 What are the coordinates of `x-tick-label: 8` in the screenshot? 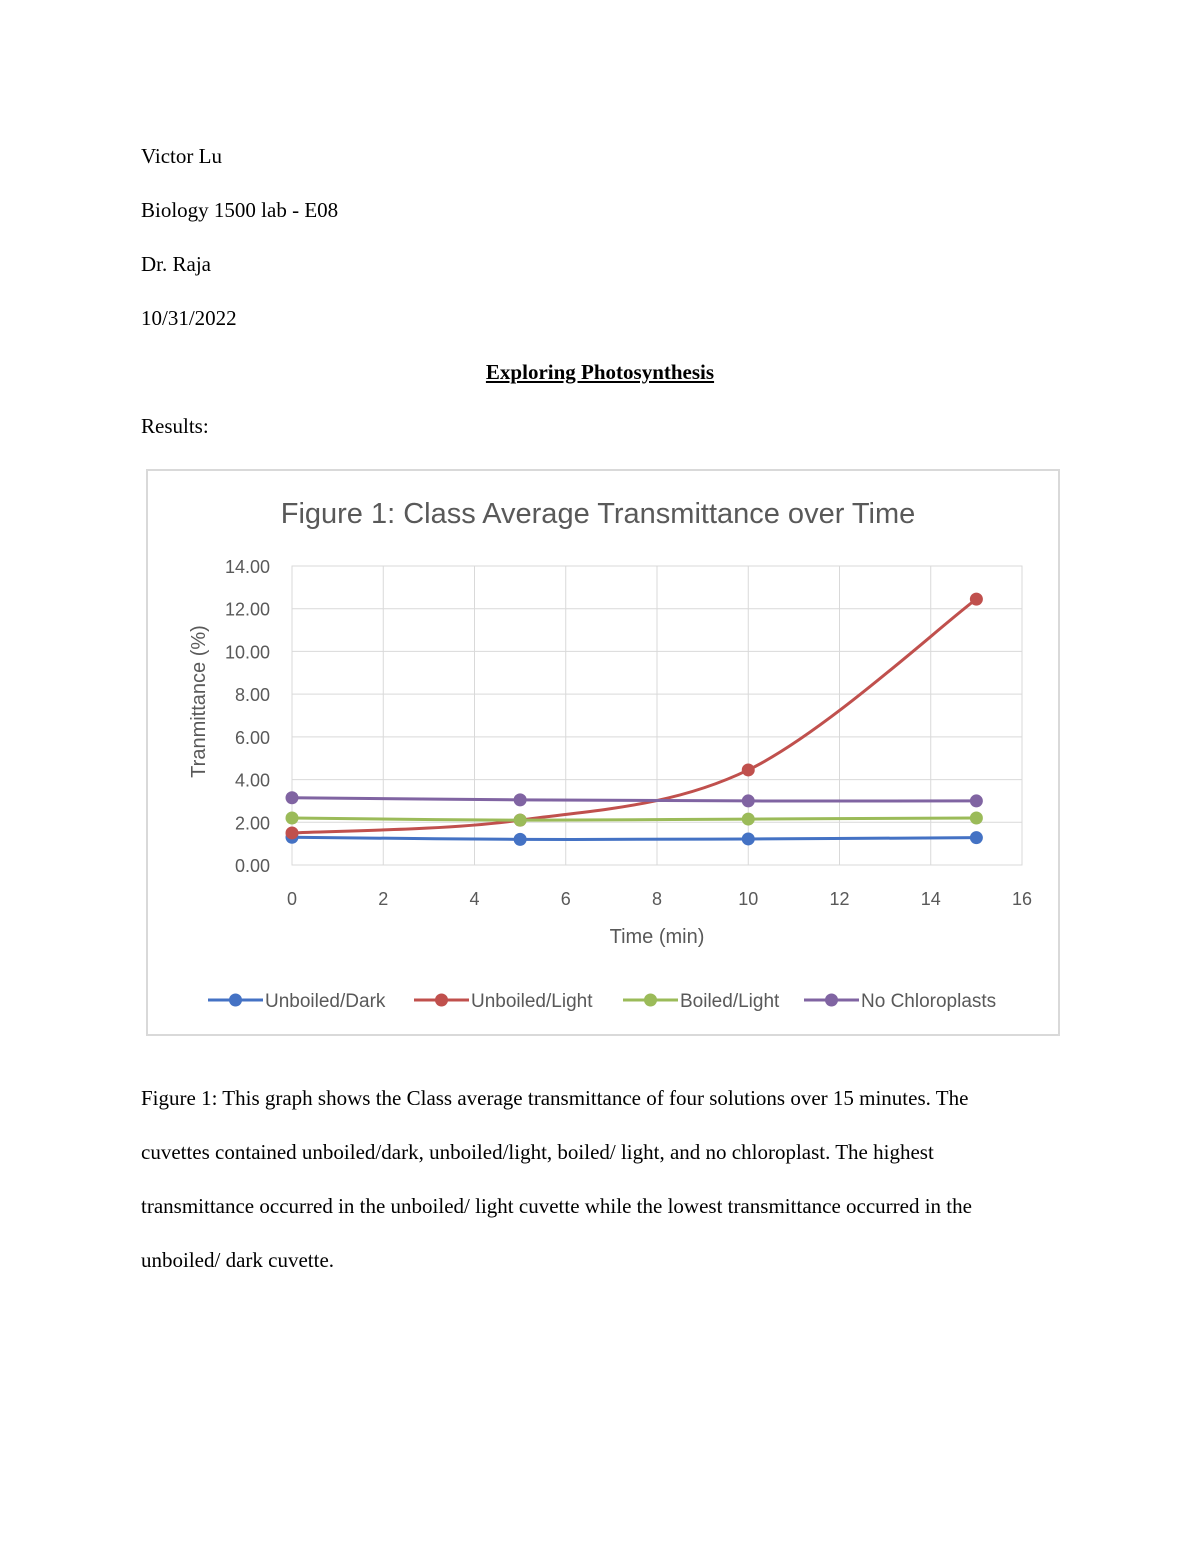 It's located at (657, 899).